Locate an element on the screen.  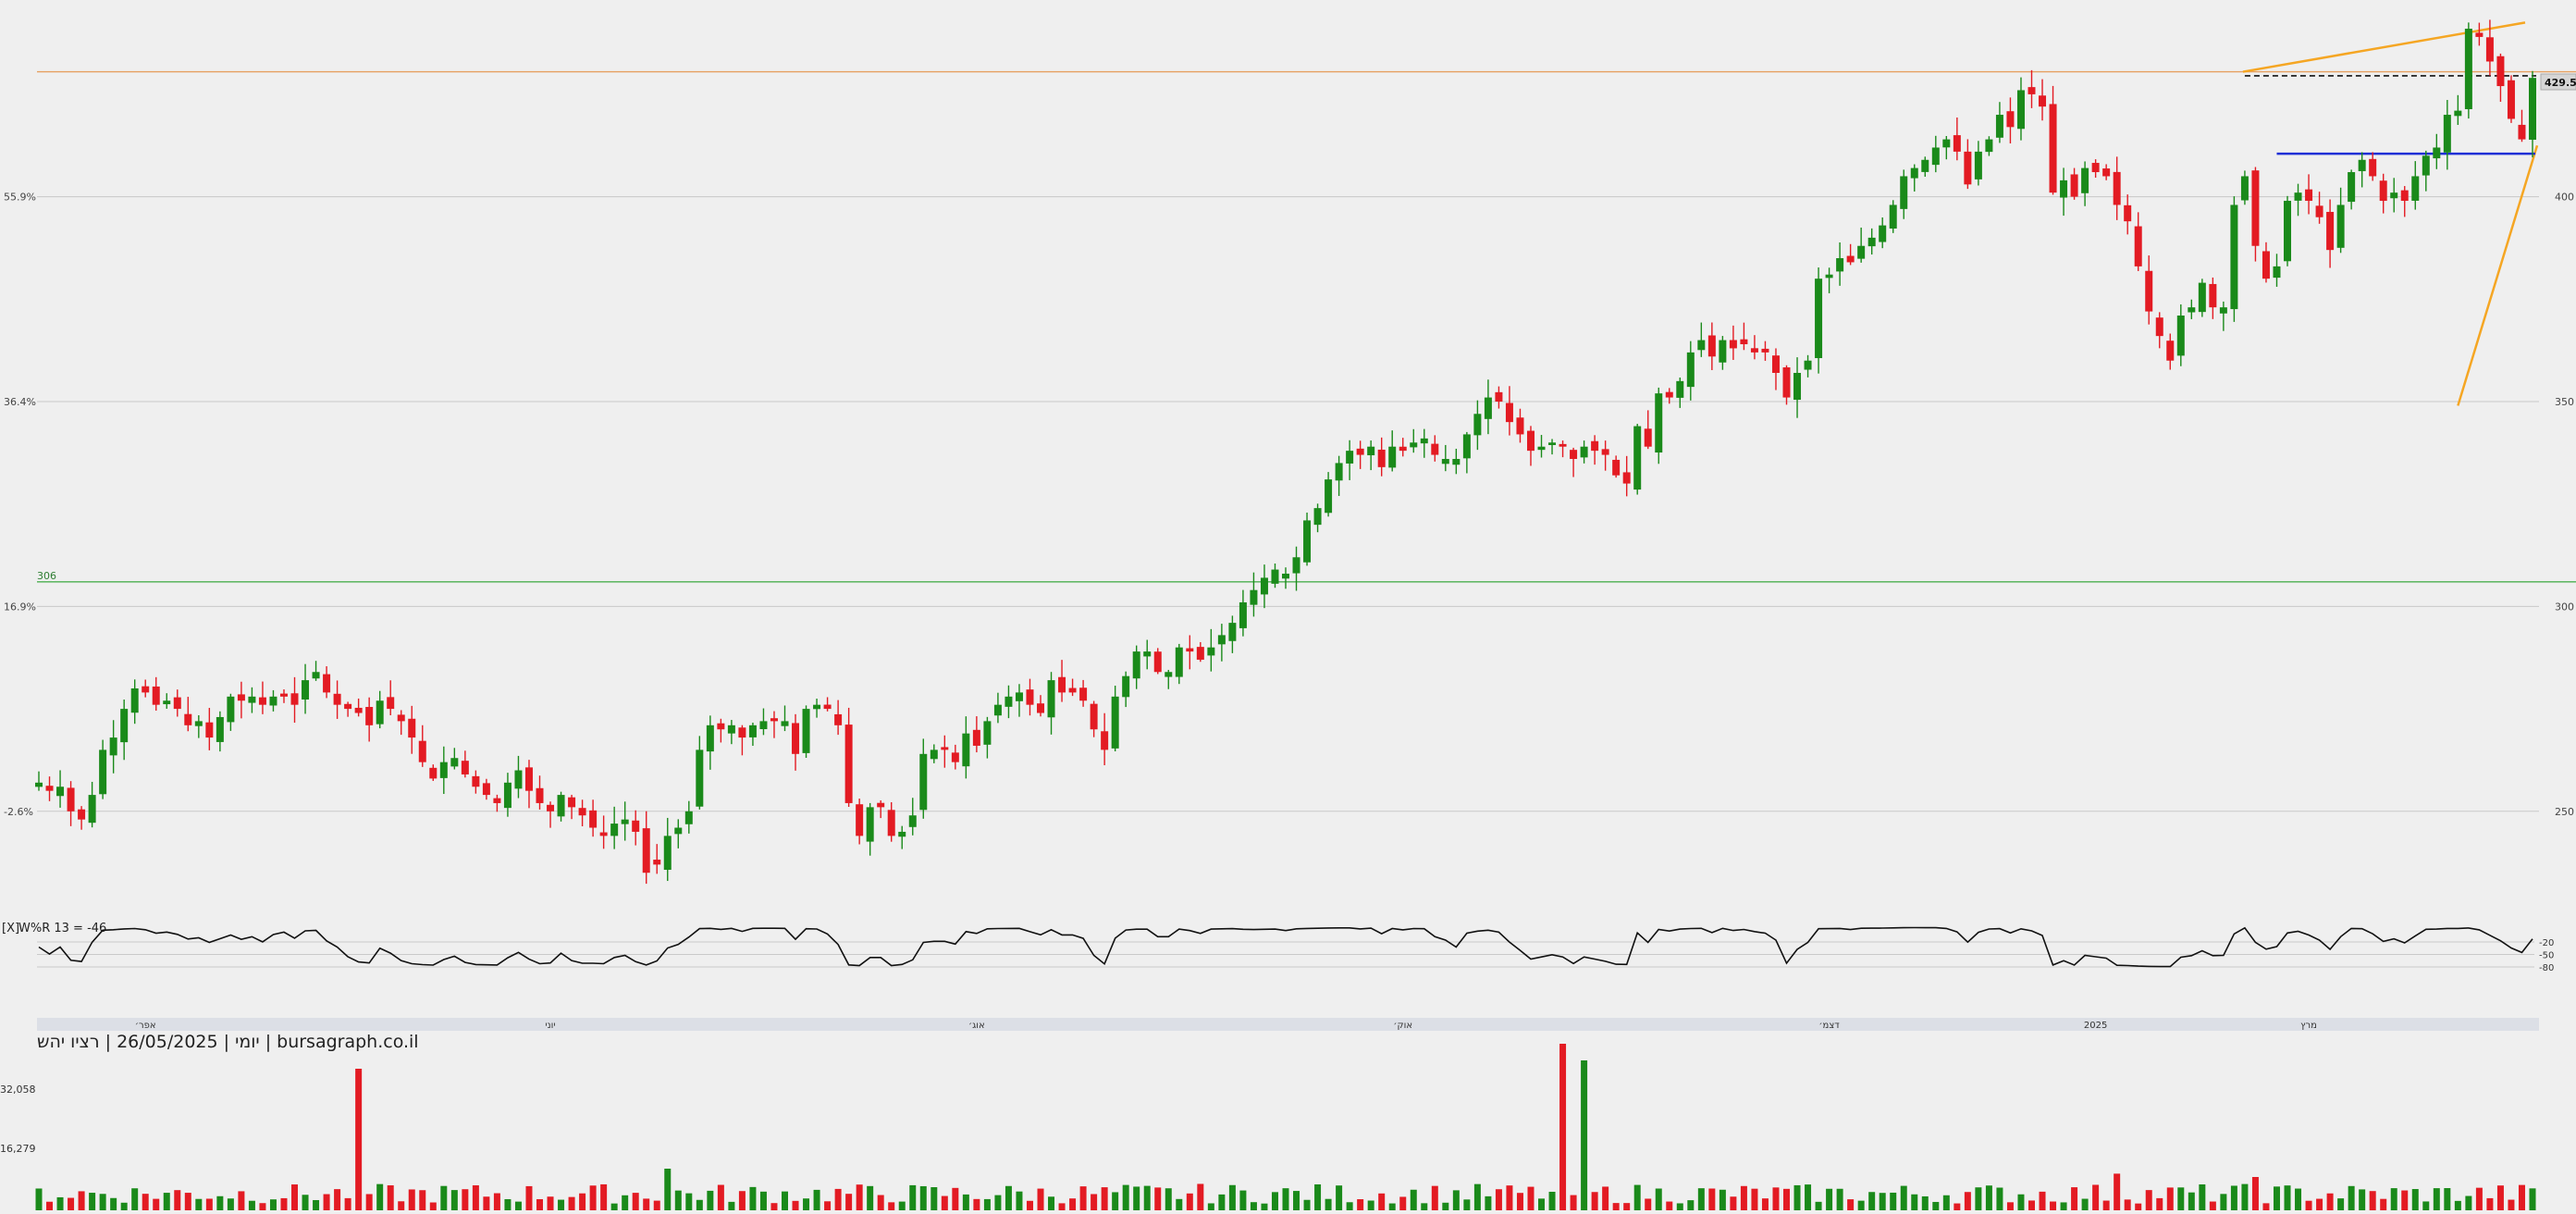
percent-tick-label: 36.4% is located at coordinates (20, 402).